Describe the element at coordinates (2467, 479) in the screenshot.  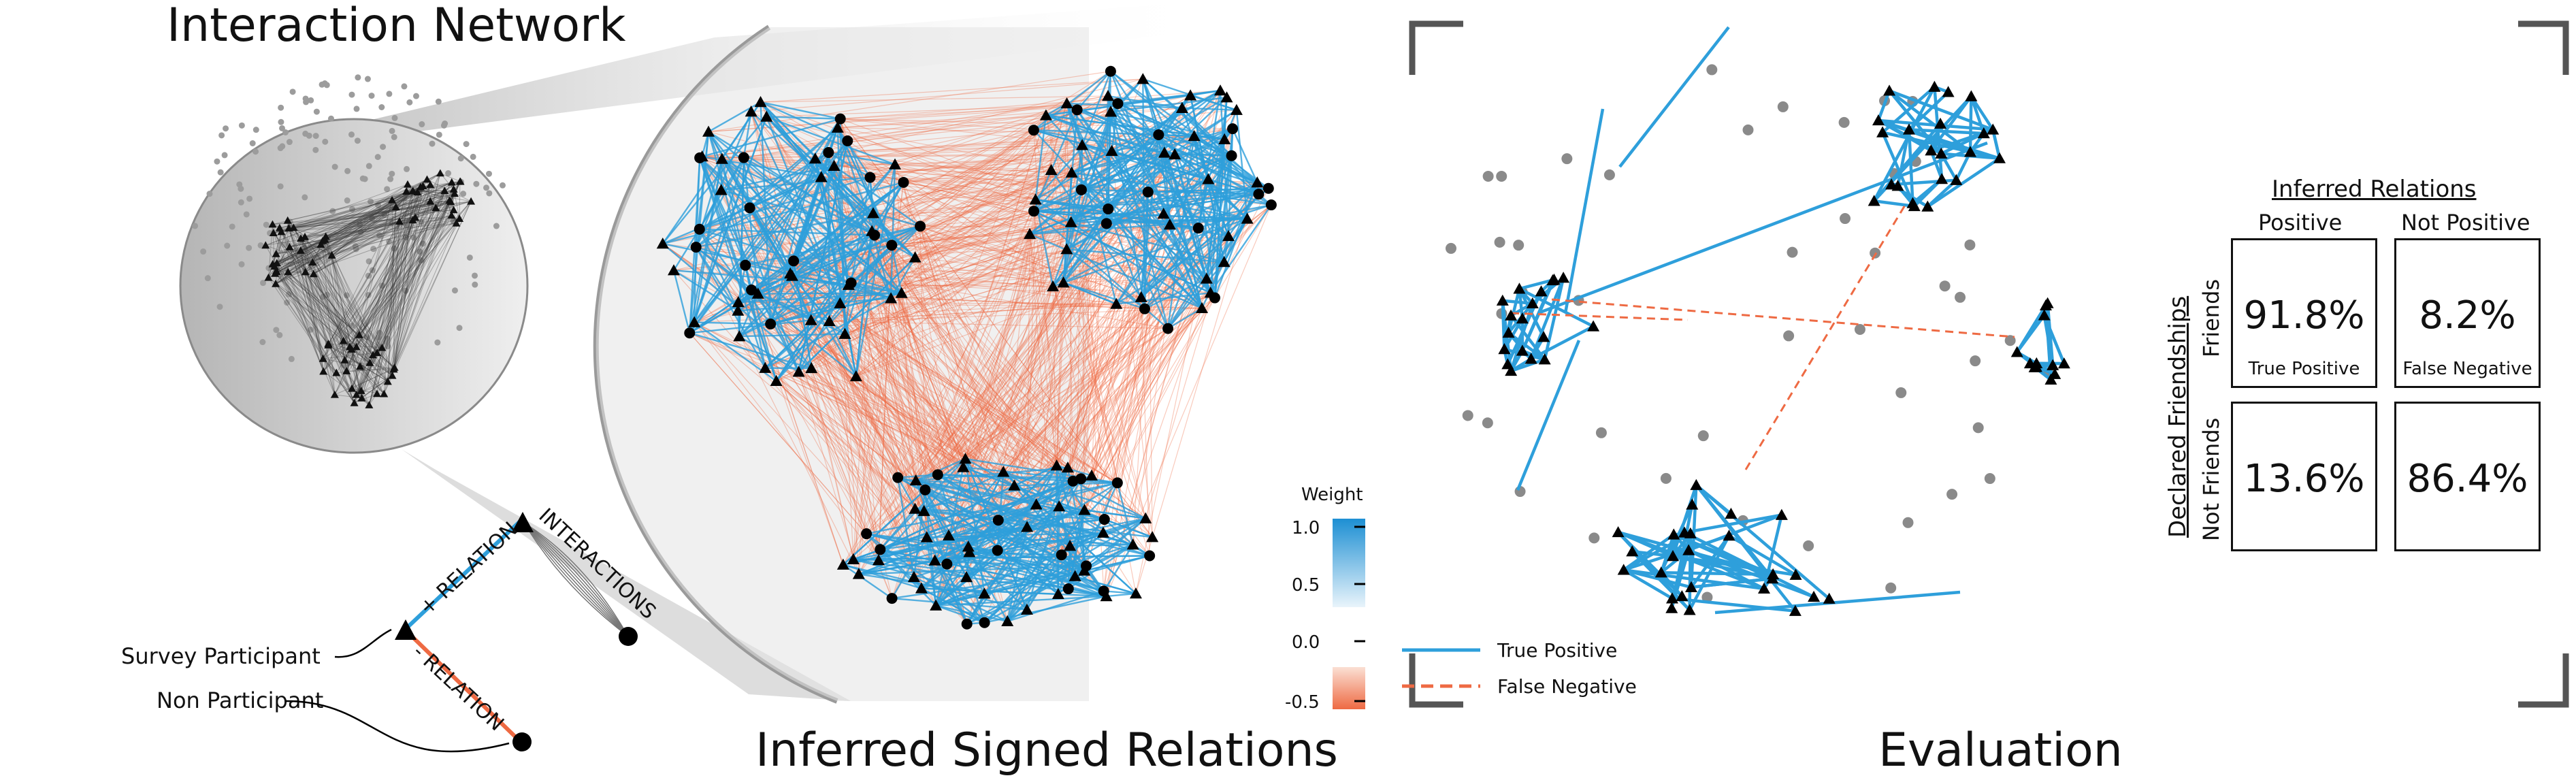
I see `tn-value: 86.4%` at that location.